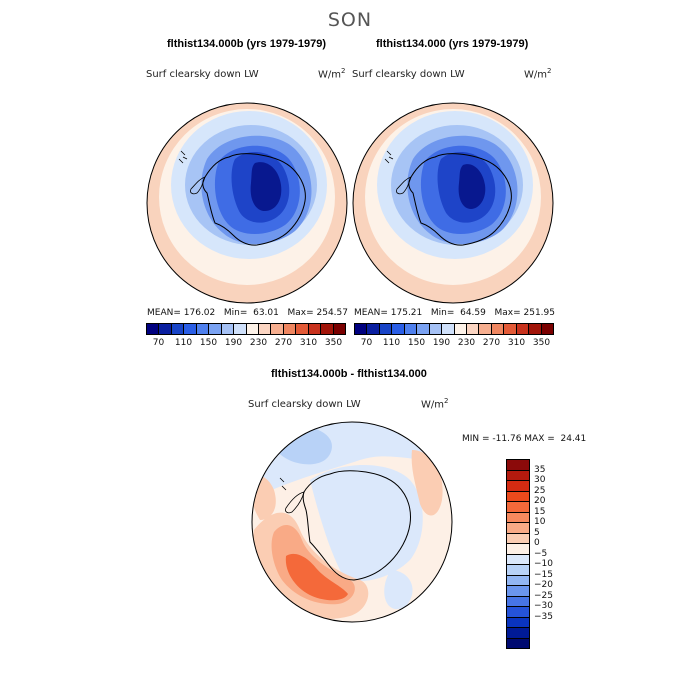 The height and width of the screenshot is (700, 700). I want to click on colorbar-difference, so click(518, 554).